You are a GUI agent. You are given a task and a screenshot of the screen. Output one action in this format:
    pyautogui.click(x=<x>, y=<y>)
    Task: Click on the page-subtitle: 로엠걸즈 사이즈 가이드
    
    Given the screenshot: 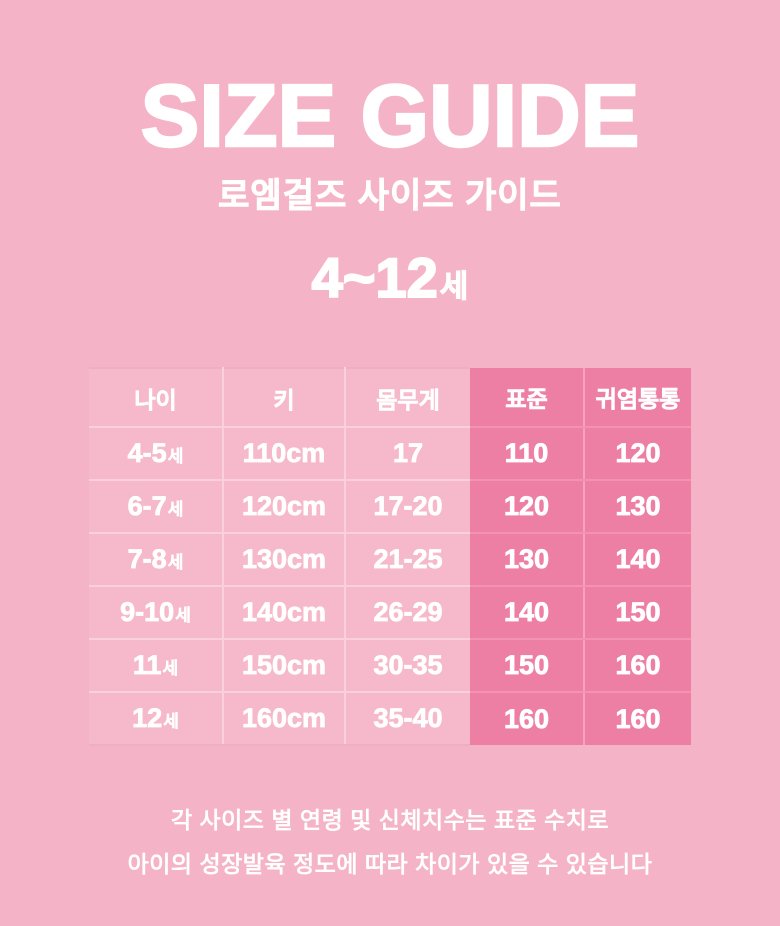 What is the action you would take?
    pyautogui.click(x=390, y=196)
    